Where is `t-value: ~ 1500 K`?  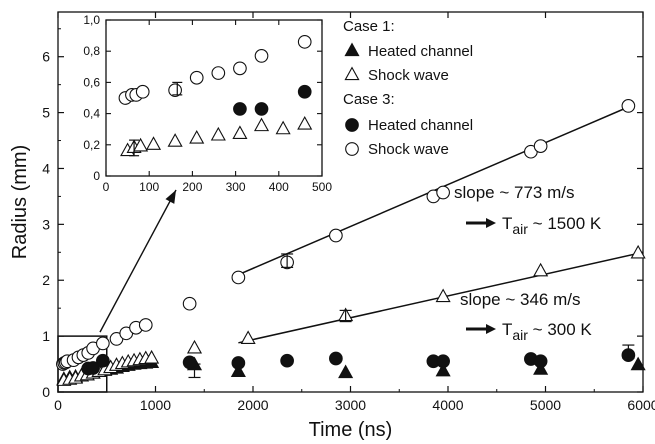 t-value: ~ 1500 K is located at coordinates (565, 223).